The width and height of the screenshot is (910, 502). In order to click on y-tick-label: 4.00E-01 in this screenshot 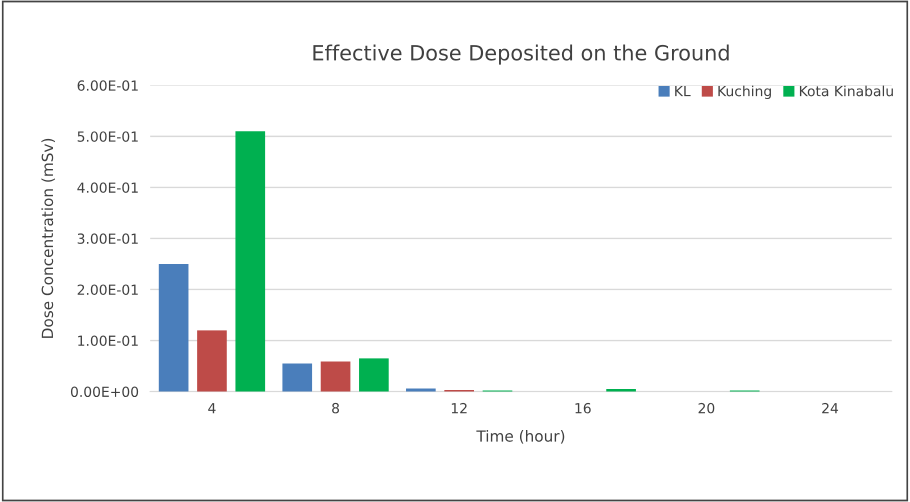, I will do `click(107, 187)`.